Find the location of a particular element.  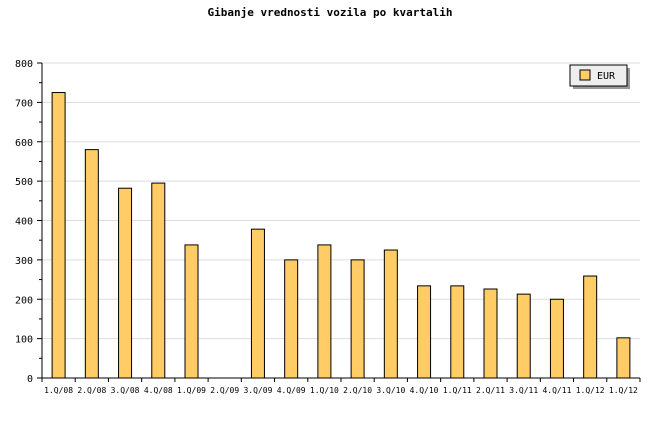

legend-swatch is located at coordinates (585, 75).